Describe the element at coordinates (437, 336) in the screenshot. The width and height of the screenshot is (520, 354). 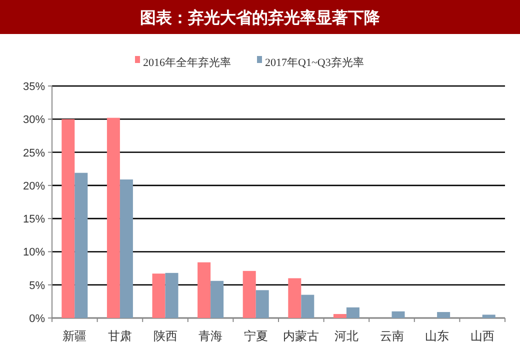
I see `x-tick-label: 山东` at that location.